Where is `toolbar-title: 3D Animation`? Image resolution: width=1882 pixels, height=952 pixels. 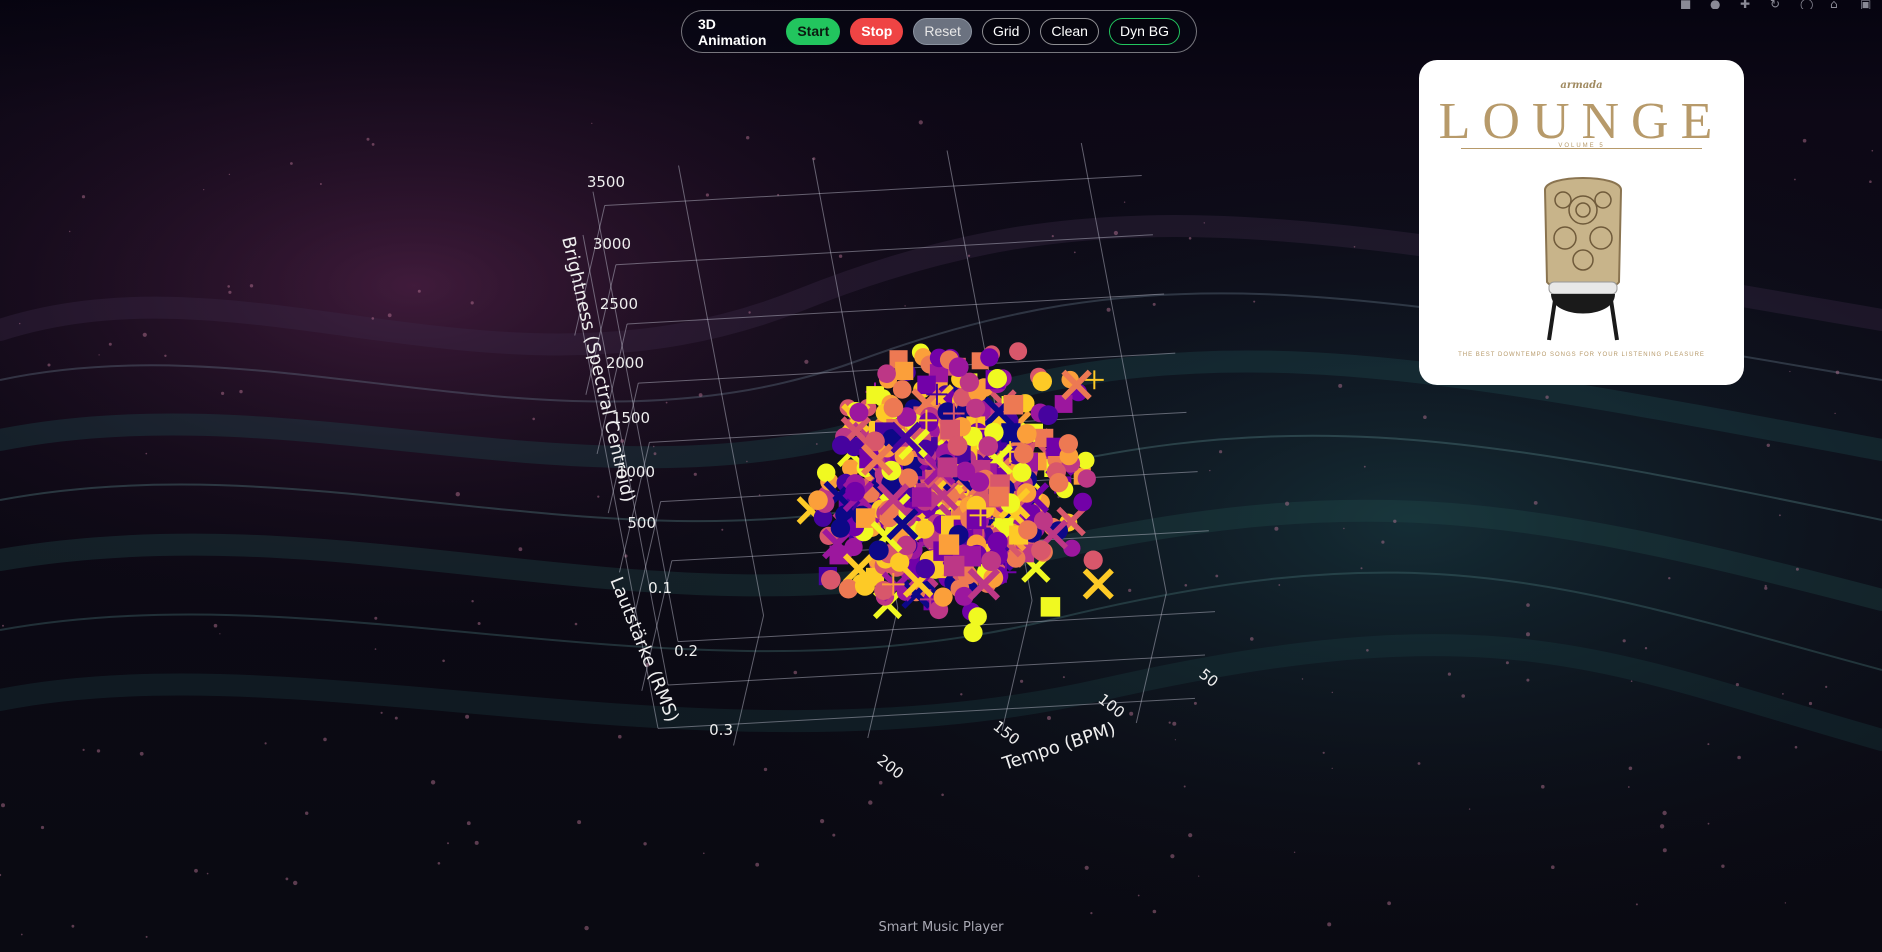 toolbar-title: 3D Animation is located at coordinates (732, 31).